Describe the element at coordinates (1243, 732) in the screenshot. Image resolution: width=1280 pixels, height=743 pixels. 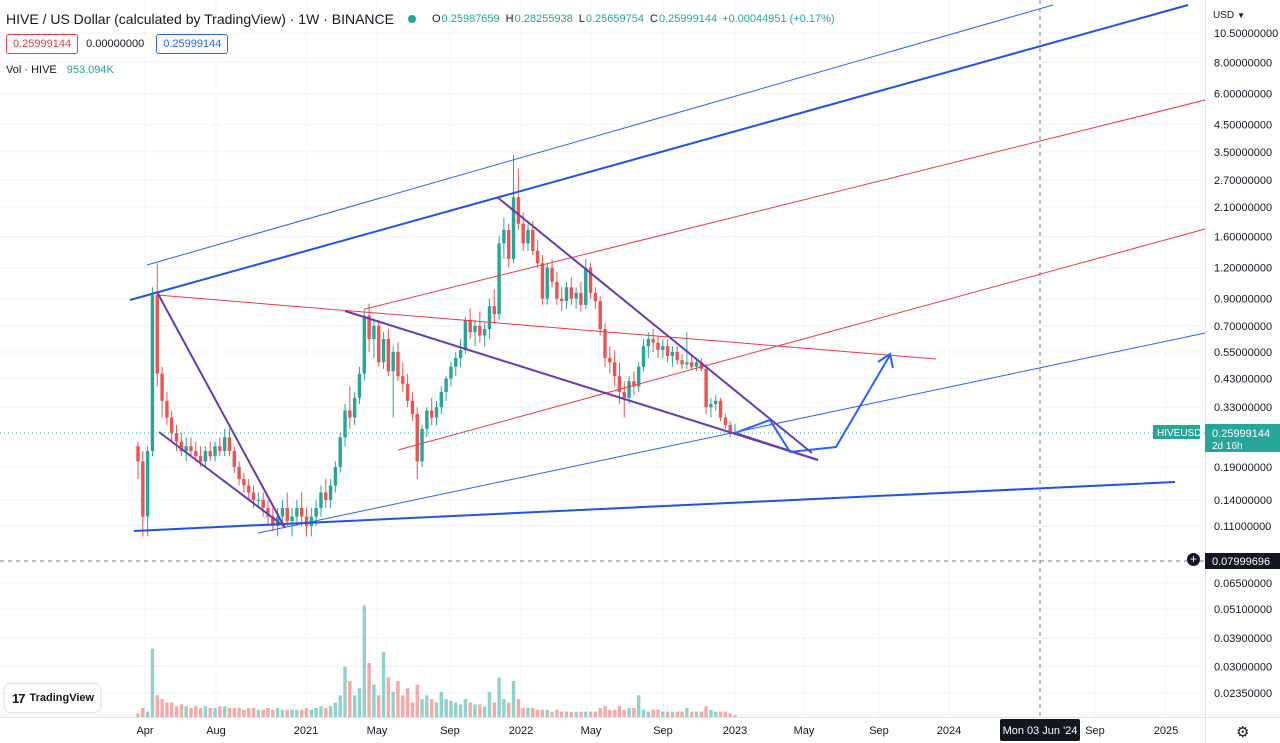
I see `gear-icon: ⚙` at that location.